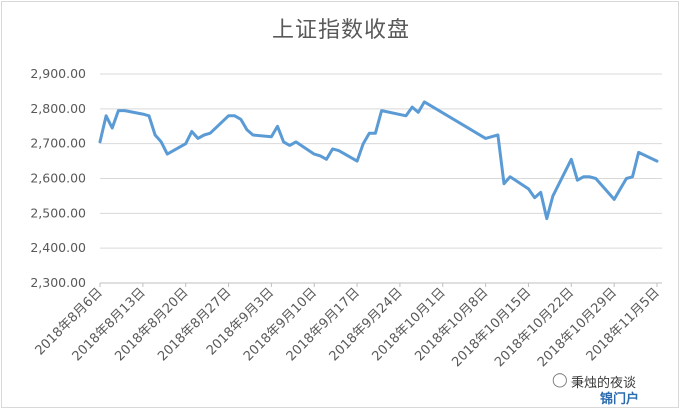 This screenshot has width=682, height=411. I want to click on watermark-caption: 秉烛的夜谈, so click(604, 383).